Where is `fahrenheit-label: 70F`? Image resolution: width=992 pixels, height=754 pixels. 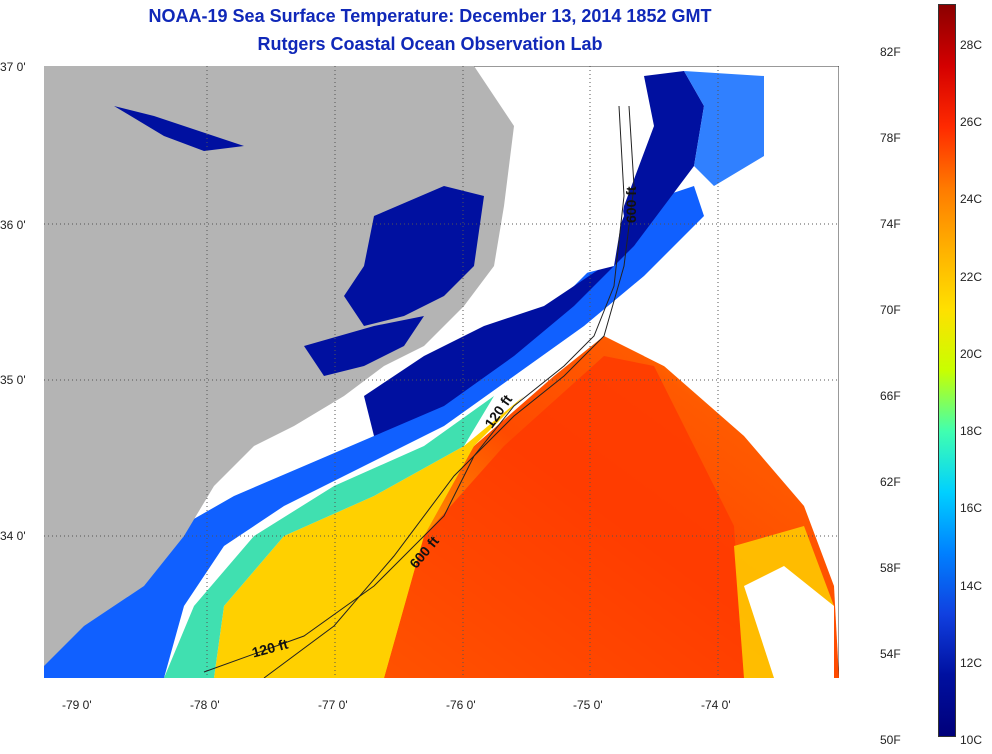 fahrenheit-label: 70F is located at coordinates (890, 310).